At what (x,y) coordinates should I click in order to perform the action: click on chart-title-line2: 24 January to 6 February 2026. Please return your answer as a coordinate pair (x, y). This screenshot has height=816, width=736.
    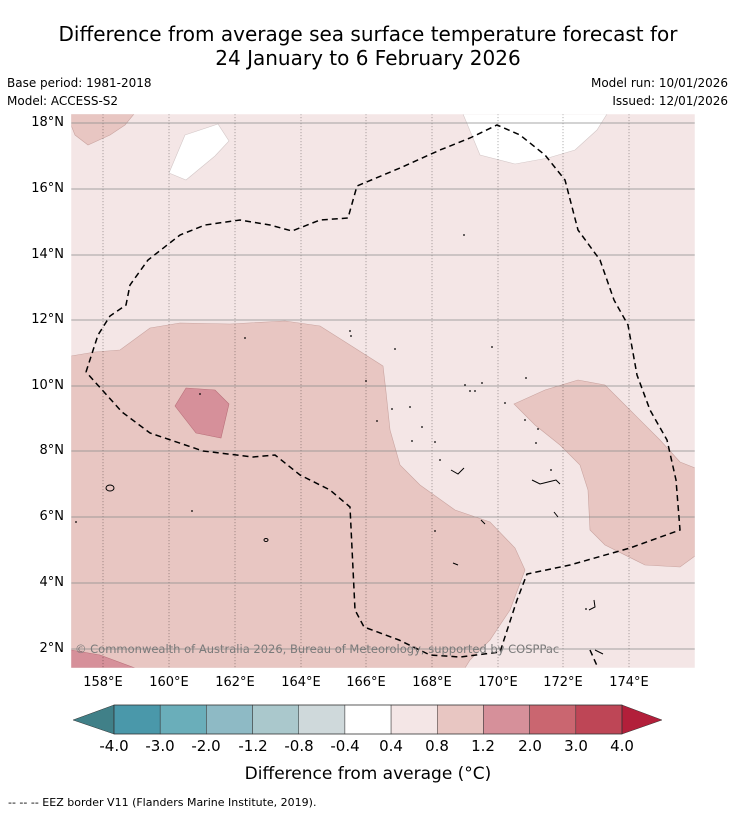
    Looking at the image, I should click on (368, 58).